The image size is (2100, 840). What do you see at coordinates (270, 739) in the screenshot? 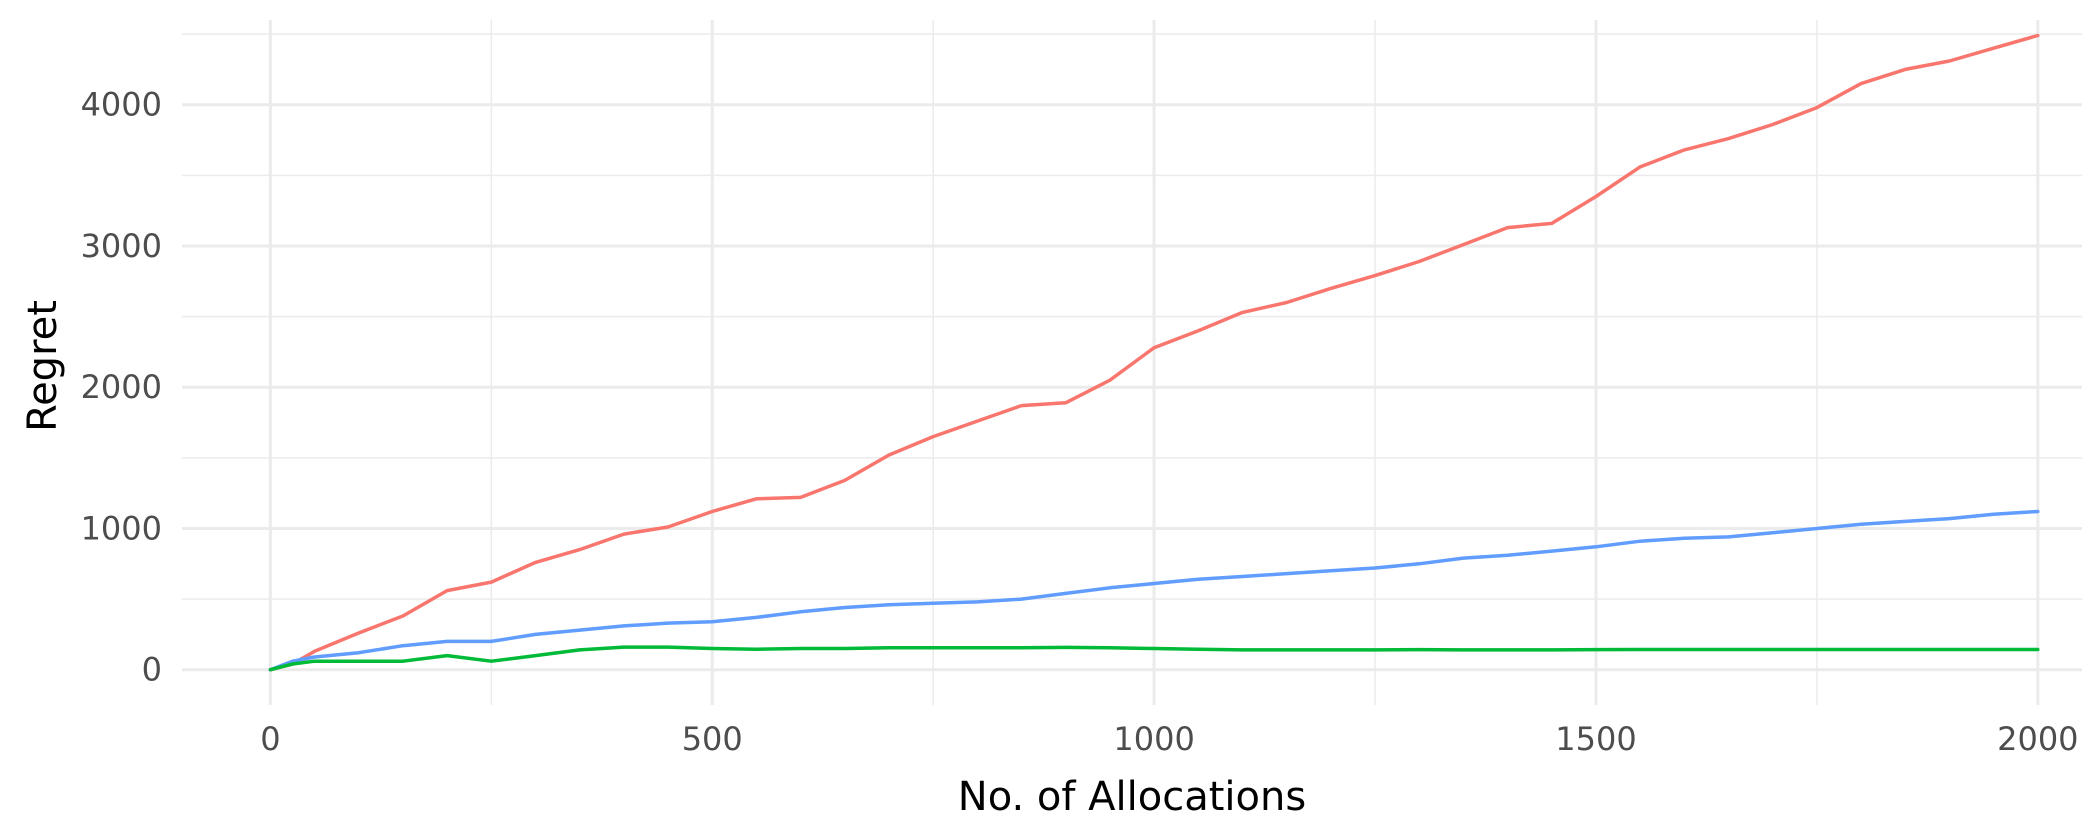
I see `x-tick-label: 0` at bounding box center [270, 739].